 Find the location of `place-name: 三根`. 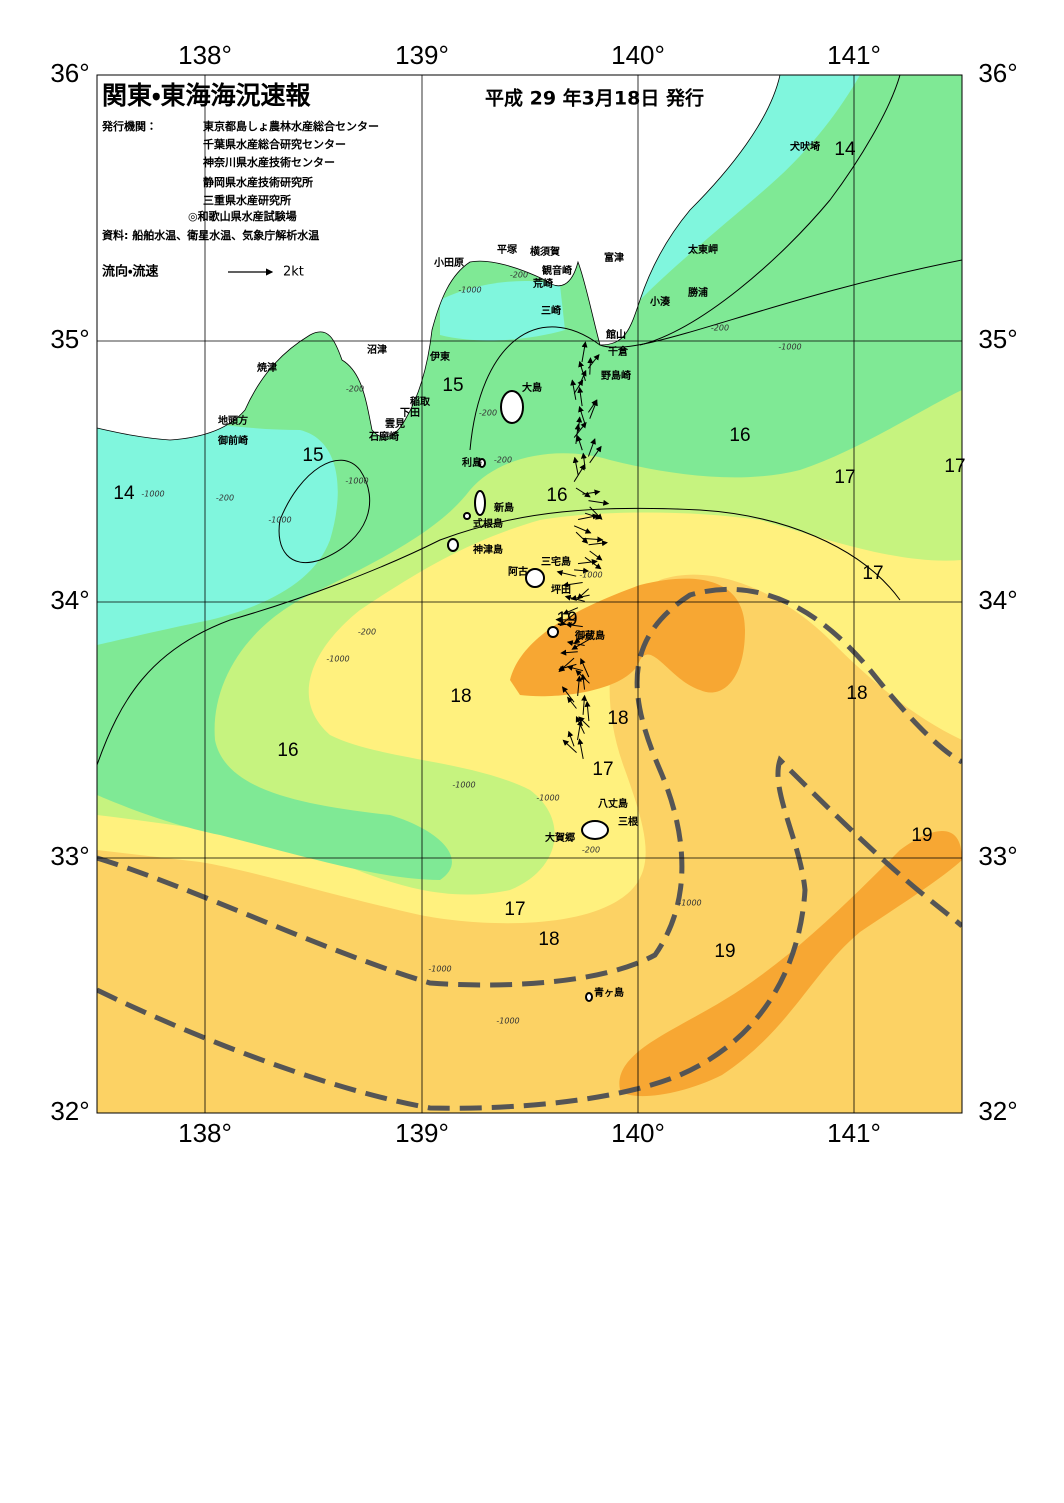

place-name: 三根 is located at coordinates (628, 821).